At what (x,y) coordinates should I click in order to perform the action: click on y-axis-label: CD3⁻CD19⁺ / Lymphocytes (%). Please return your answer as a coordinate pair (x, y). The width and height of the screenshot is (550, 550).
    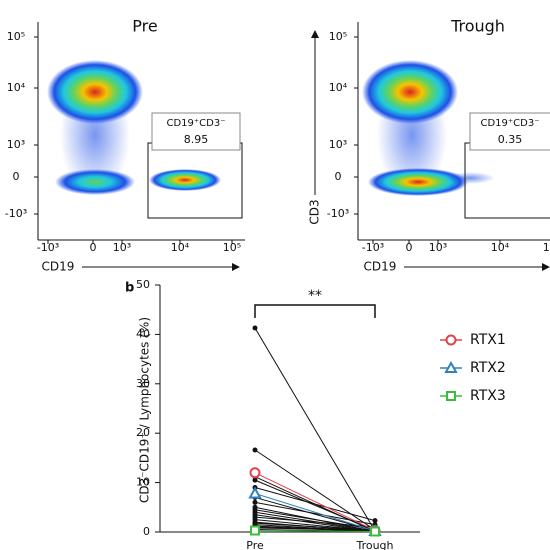
    Looking at the image, I should click on (145, 410).